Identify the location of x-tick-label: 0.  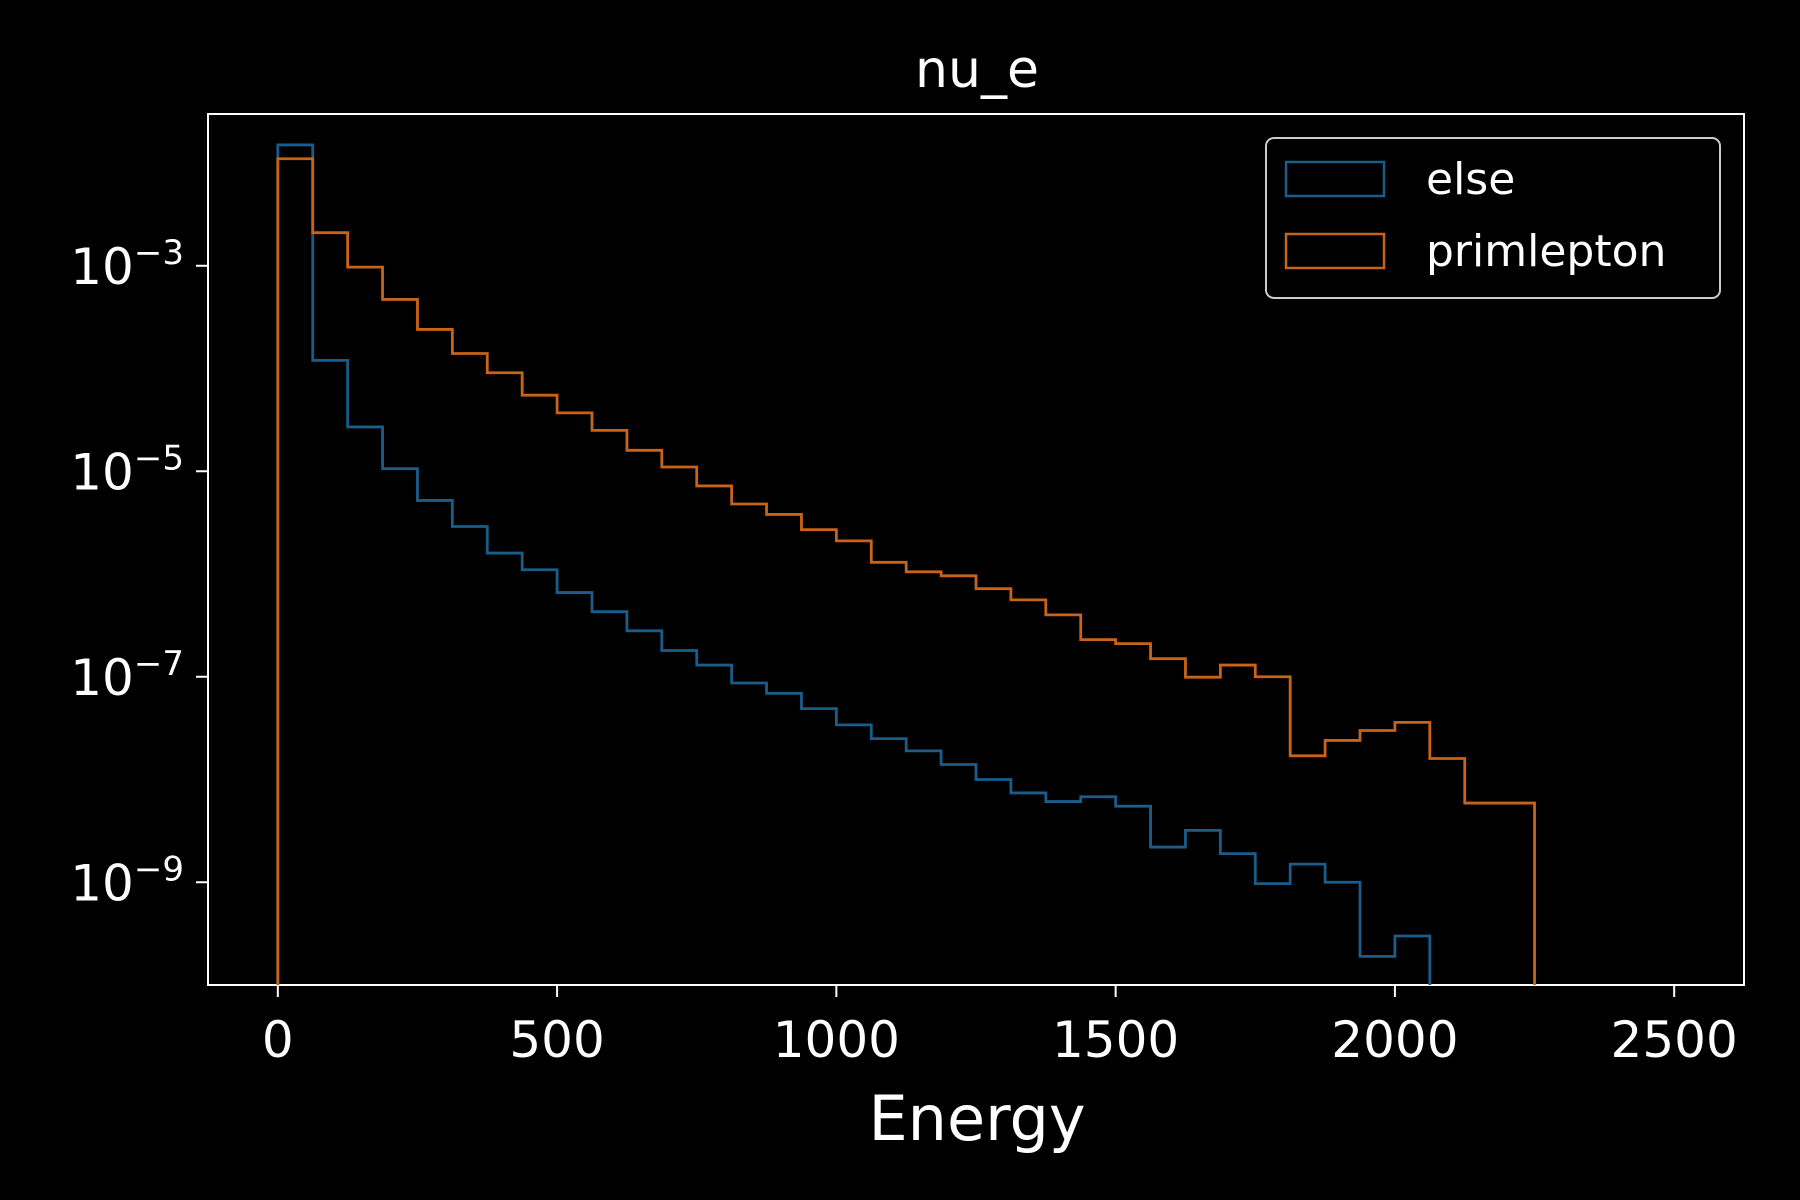
(278, 1040).